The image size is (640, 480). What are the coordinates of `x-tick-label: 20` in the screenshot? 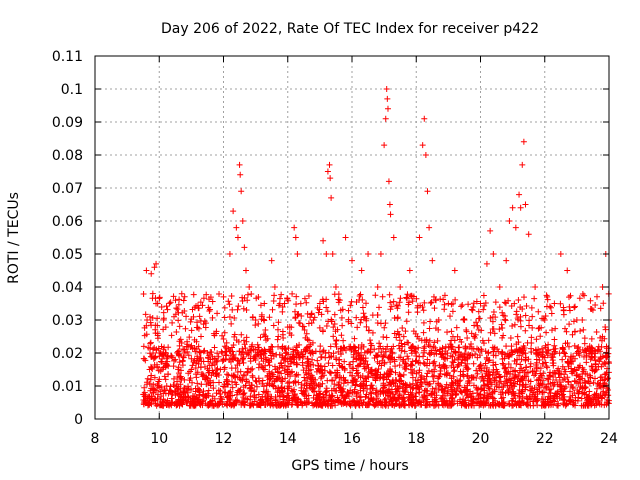 It's located at (481, 439).